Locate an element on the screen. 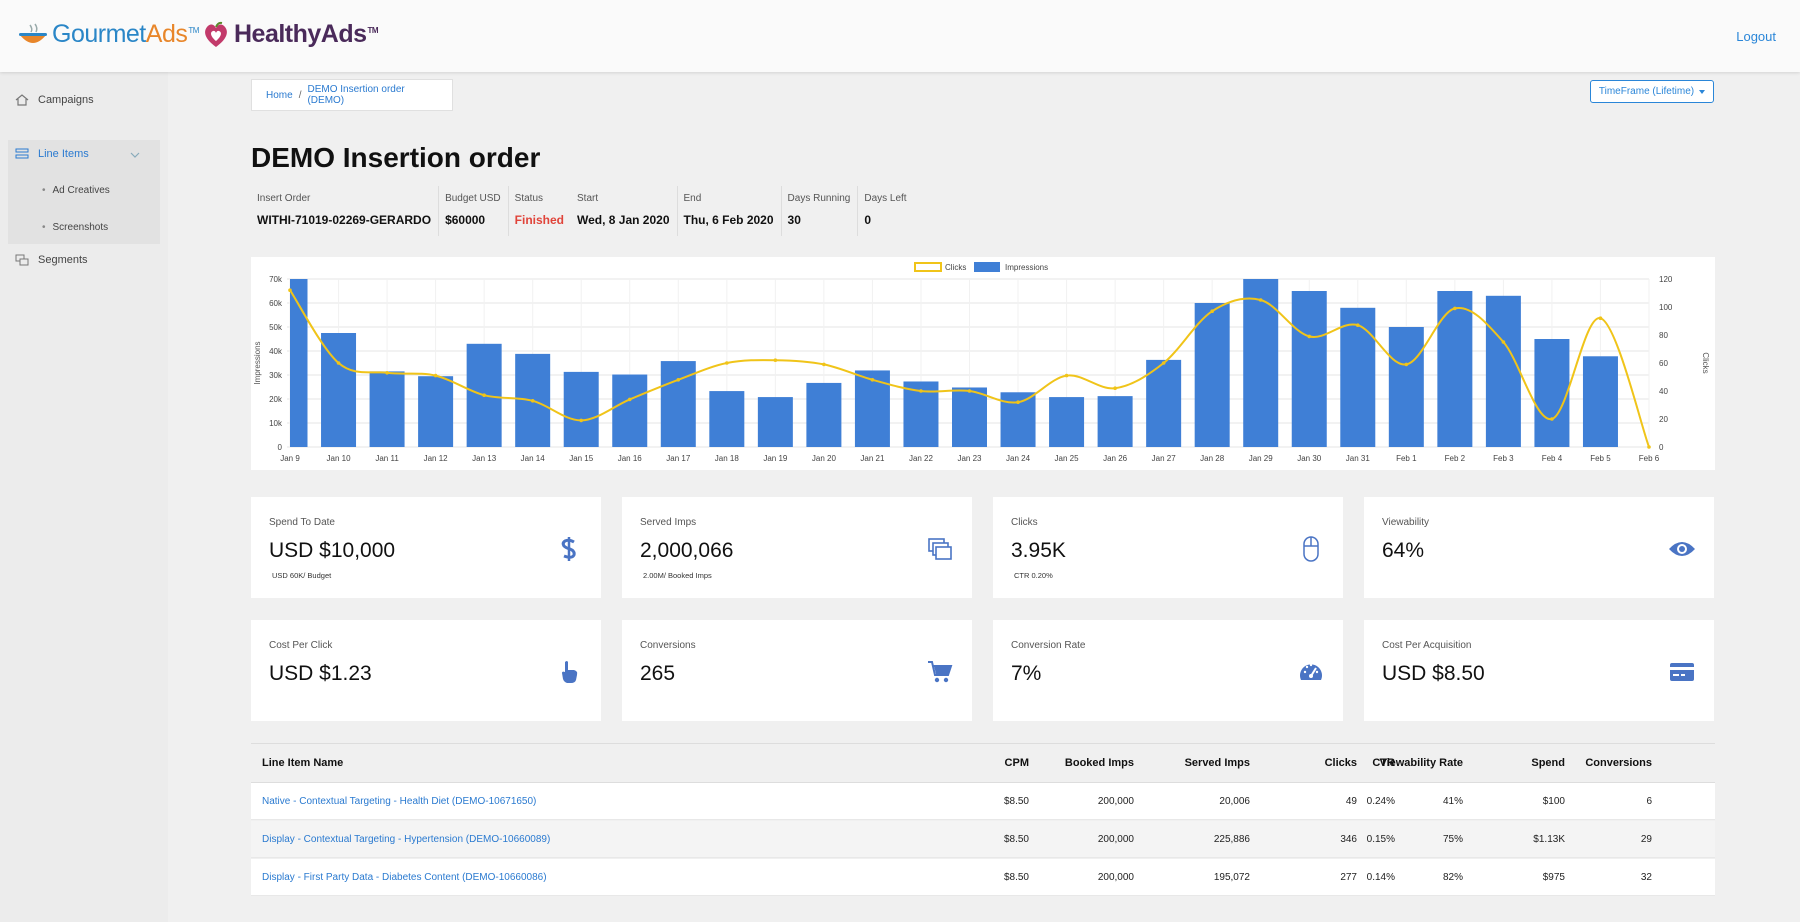 Image resolution: width=1800 pixels, height=922 pixels. legend-label-clicks: Clicks is located at coordinates (955, 267).